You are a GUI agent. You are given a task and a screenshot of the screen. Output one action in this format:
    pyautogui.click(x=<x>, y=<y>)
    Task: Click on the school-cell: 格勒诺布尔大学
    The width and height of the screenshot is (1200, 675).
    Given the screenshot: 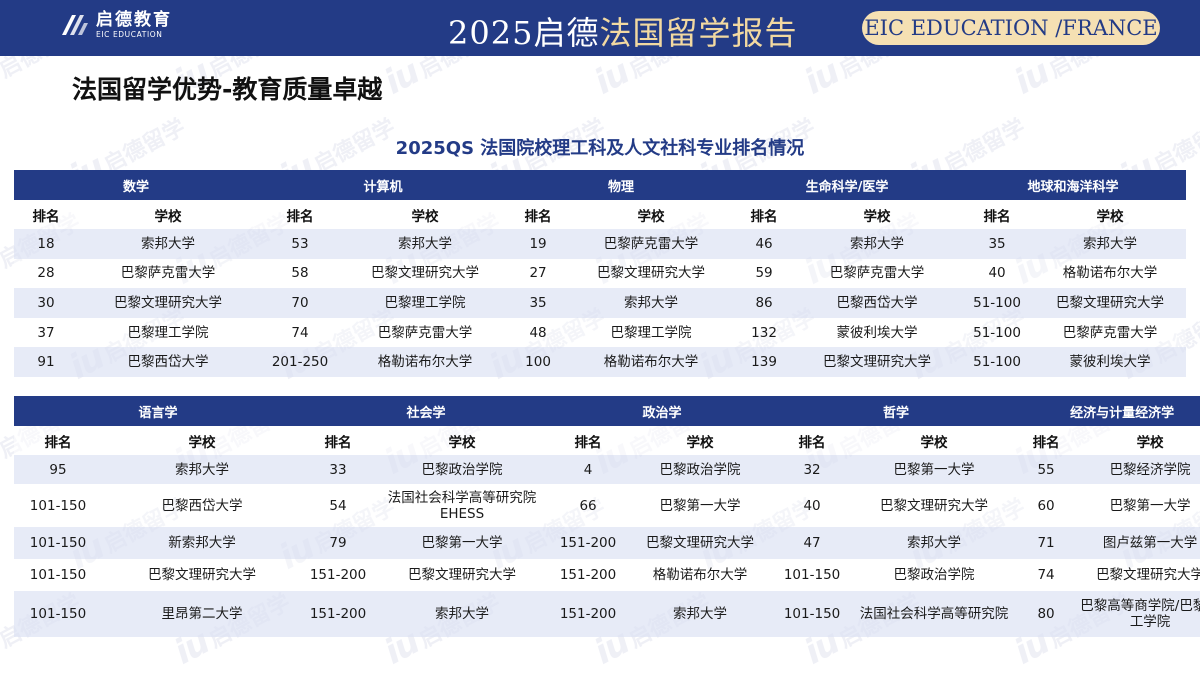 What is the action you would take?
    pyautogui.click(x=651, y=362)
    